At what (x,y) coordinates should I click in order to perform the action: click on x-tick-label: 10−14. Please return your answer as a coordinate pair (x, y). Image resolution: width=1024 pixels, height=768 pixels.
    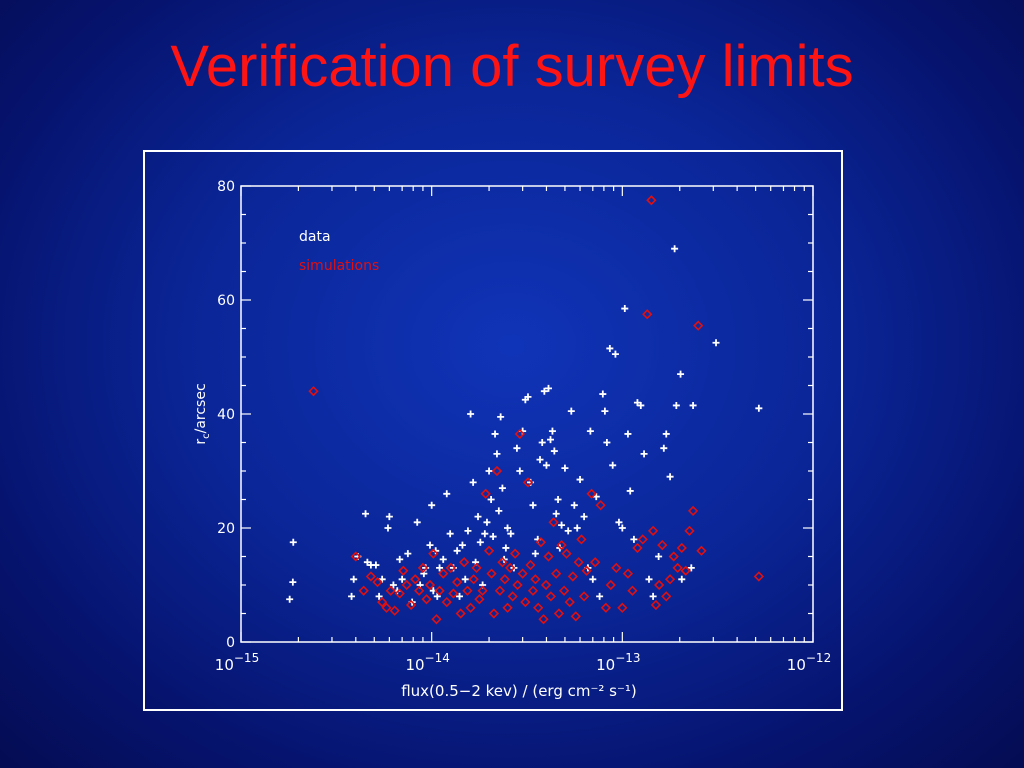
    Looking at the image, I should click on (427, 662).